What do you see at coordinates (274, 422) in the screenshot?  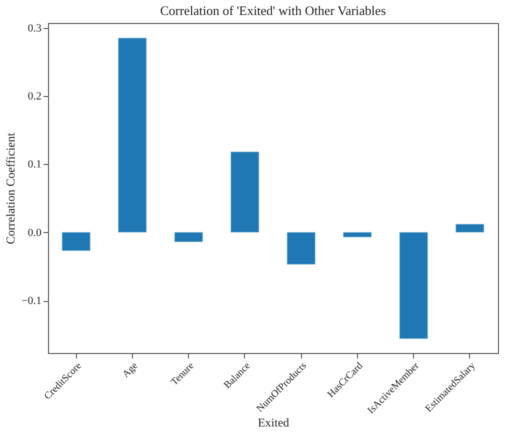 I see `x-axis-title: Exited` at bounding box center [274, 422].